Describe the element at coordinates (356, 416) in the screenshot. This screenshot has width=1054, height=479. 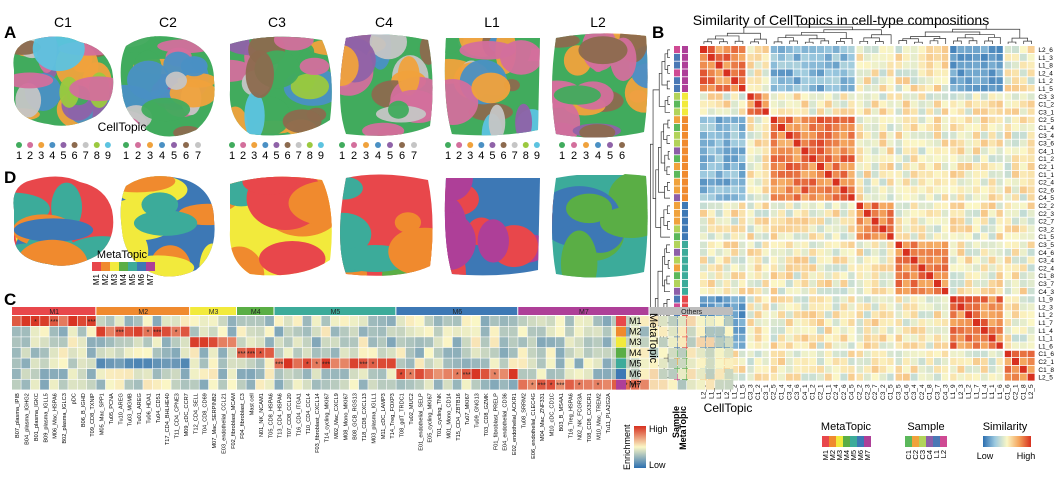
I see `enrichment-col-label: B08_GCB_RGS13` at that location.